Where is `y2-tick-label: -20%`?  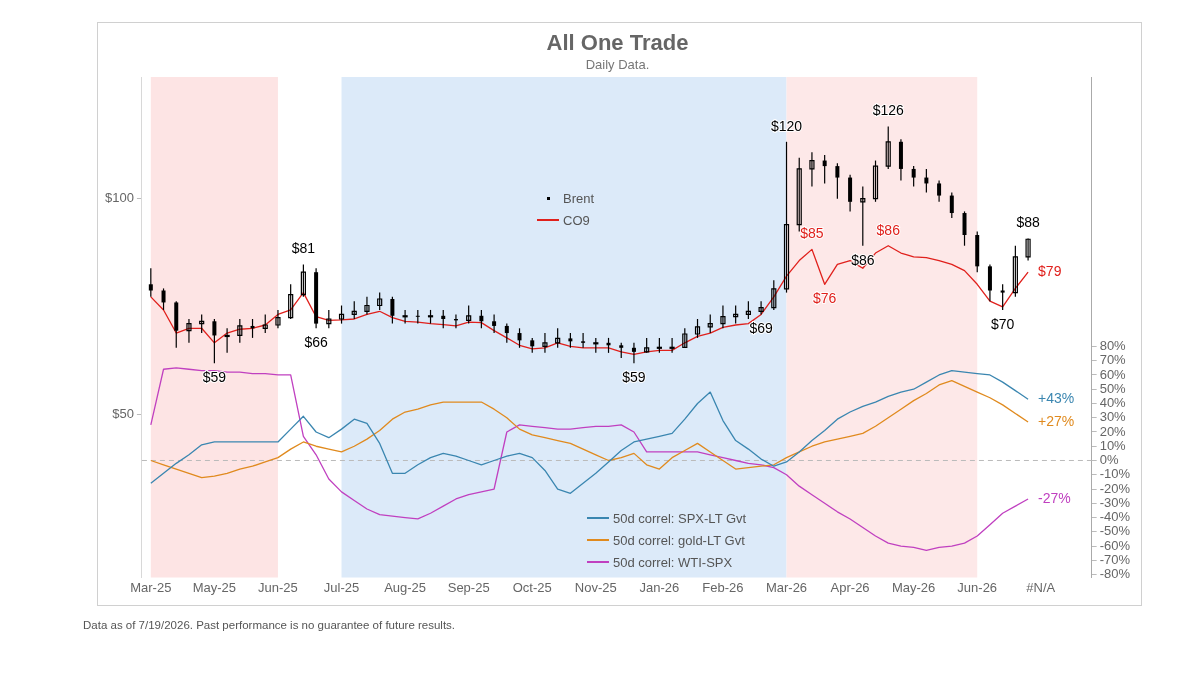 y2-tick-label: -20% is located at coordinates (1115, 488).